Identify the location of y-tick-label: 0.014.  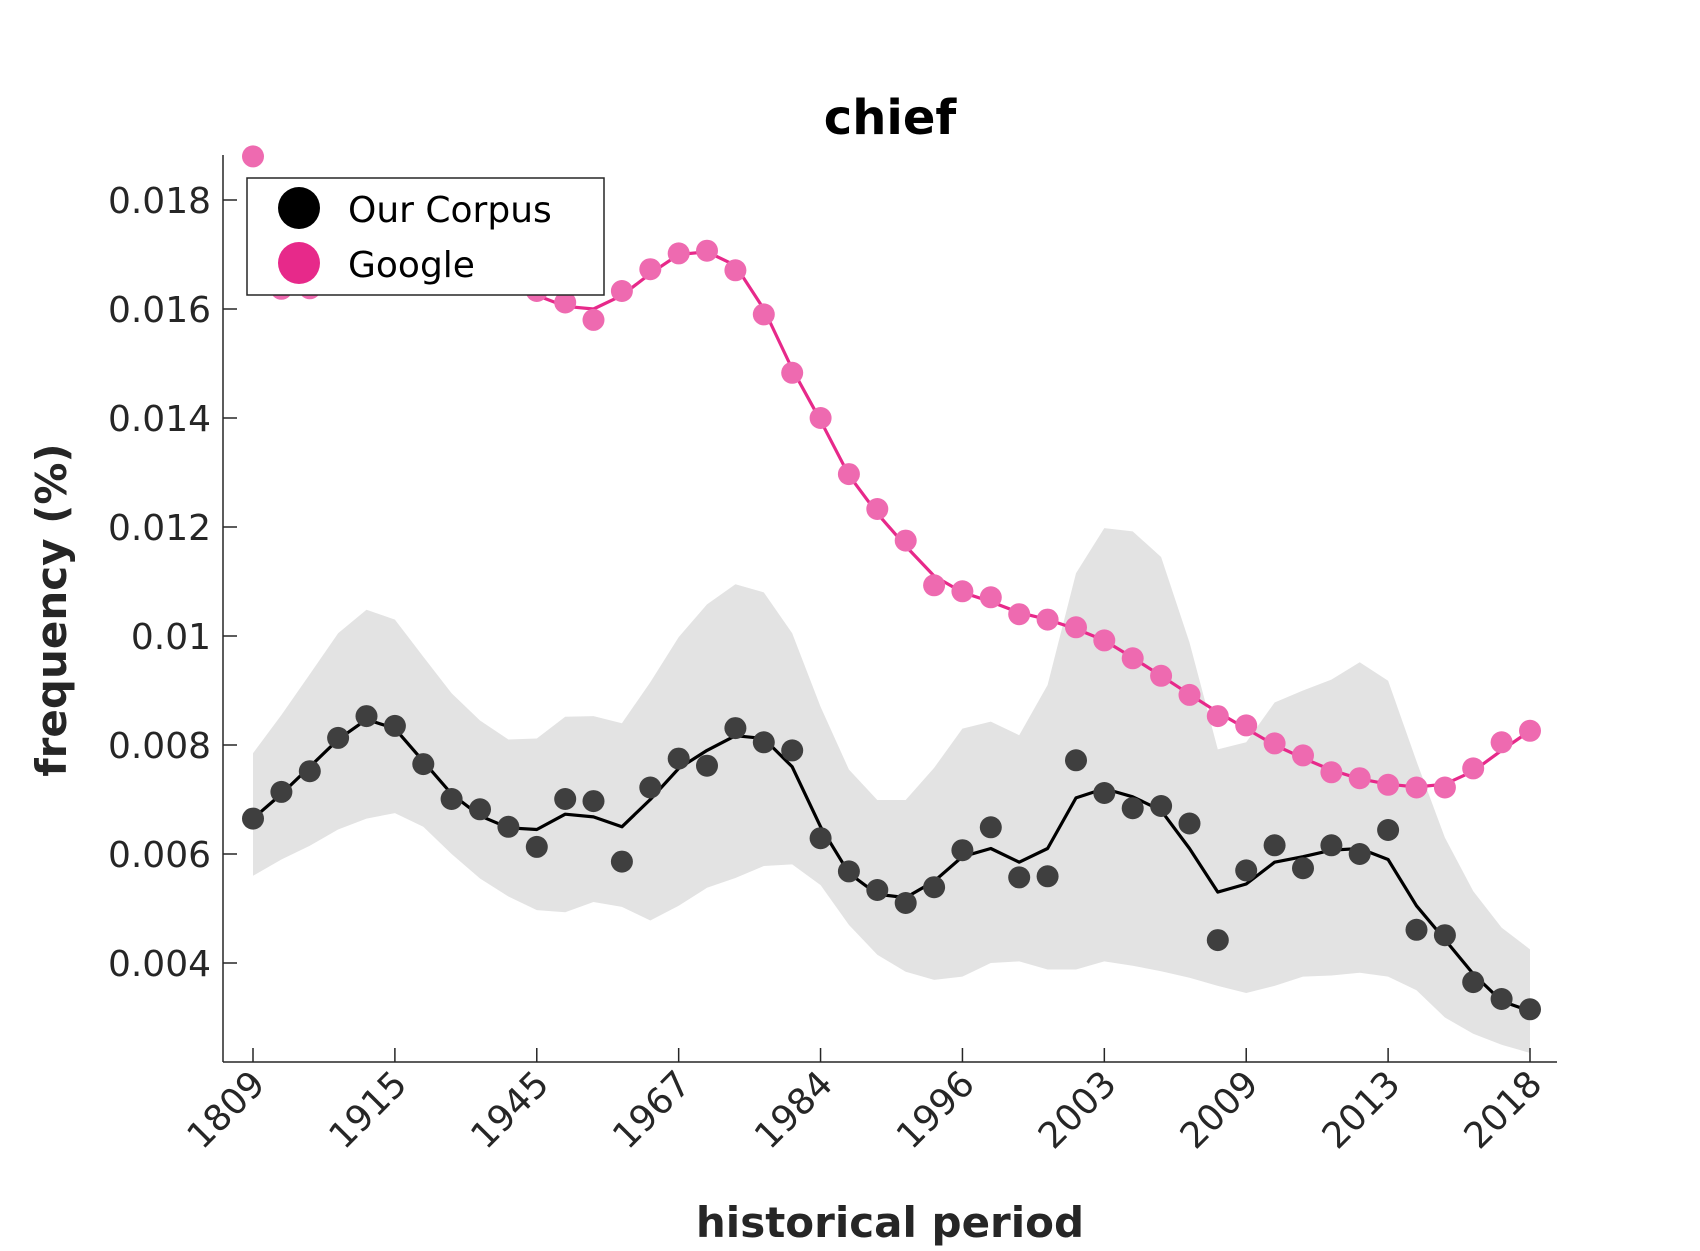
(159, 419).